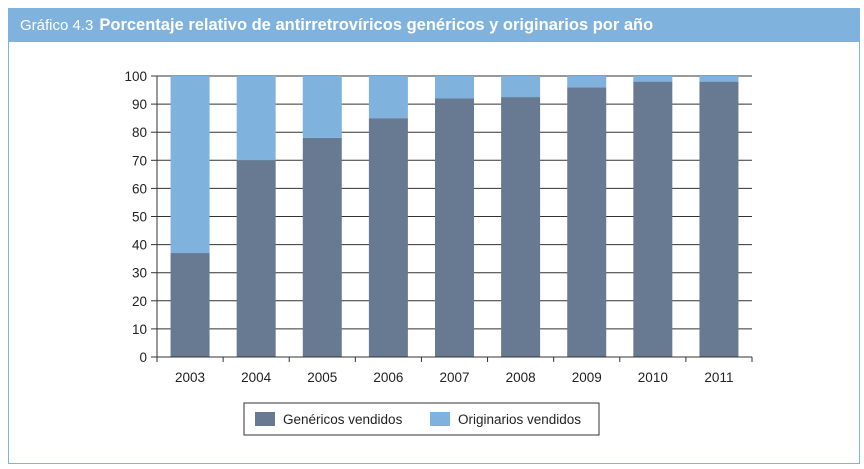 This screenshot has width=864, height=469. What do you see at coordinates (343, 419) in the screenshot?
I see `legend-label-genericos: Genéricos vendidos` at bounding box center [343, 419].